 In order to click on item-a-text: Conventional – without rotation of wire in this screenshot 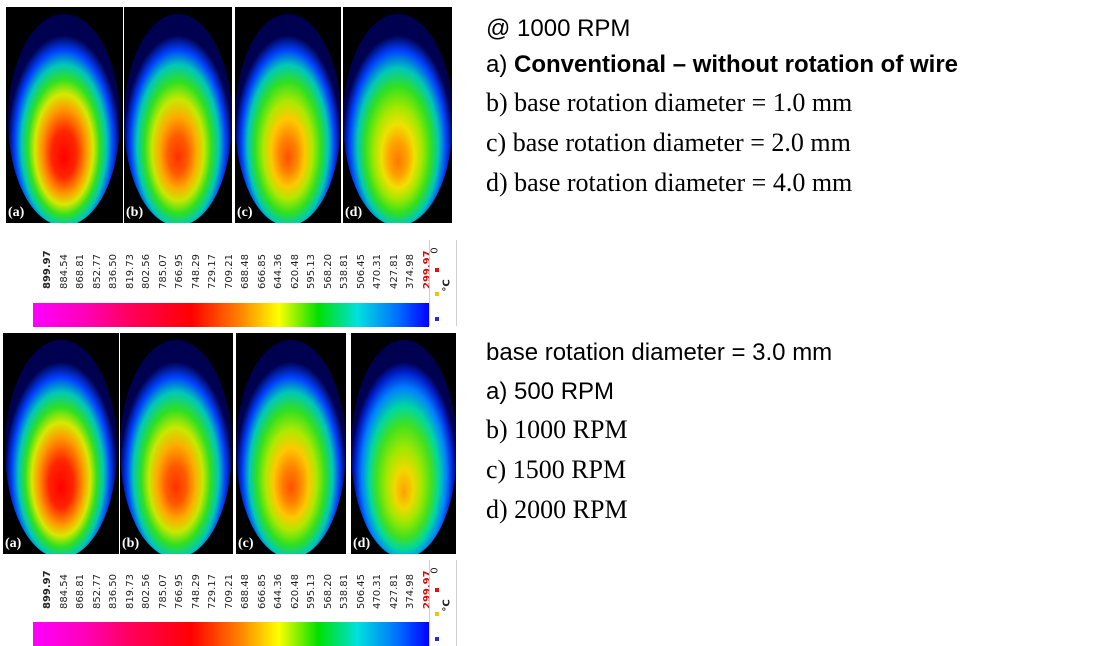, I will do `click(736, 64)`.